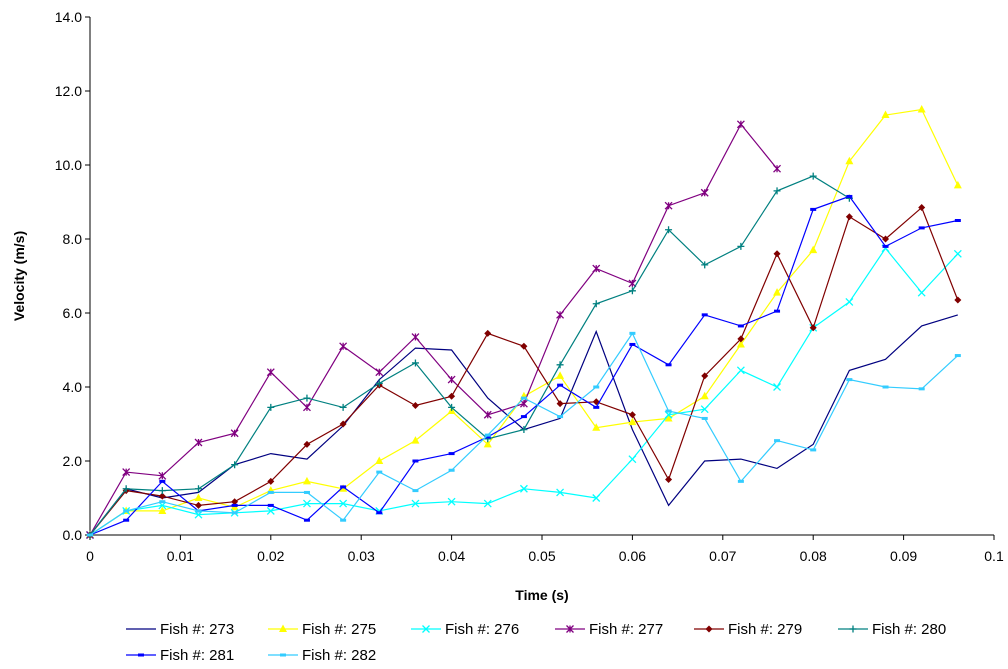 The width and height of the screenshot is (1008, 669). What do you see at coordinates (451, 556) in the screenshot?
I see `x-tick-label: 0.04` at bounding box center [451, 556].